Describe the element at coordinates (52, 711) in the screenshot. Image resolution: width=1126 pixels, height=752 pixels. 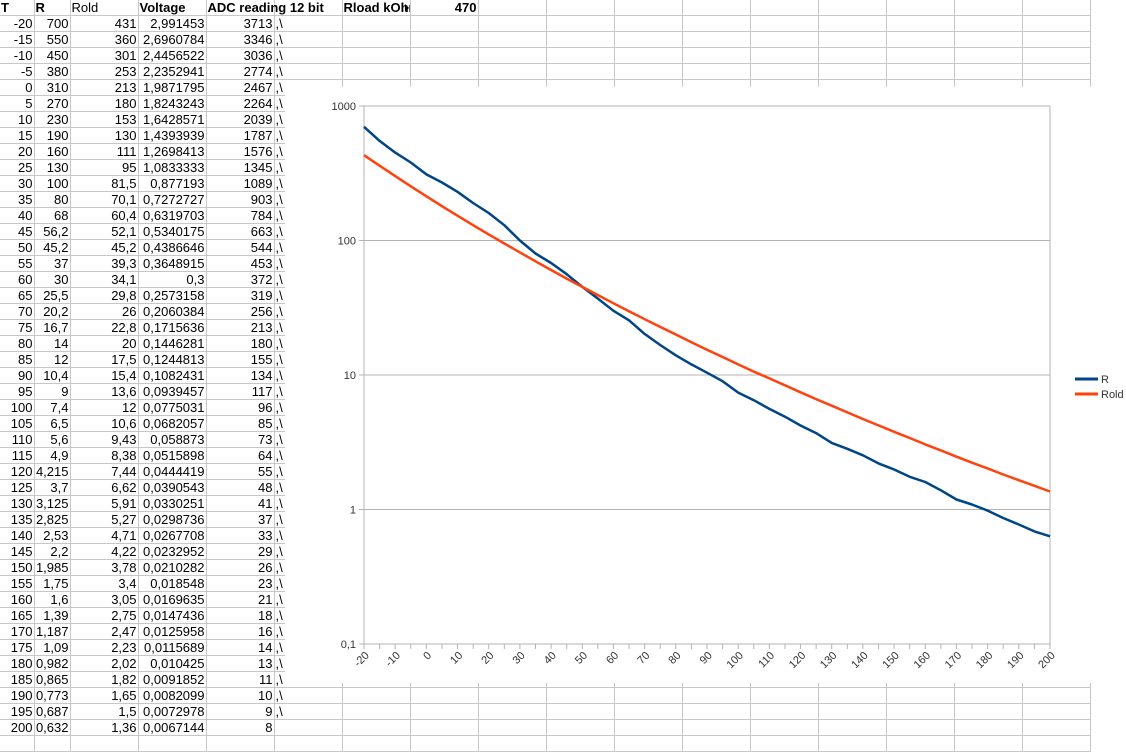
I see `data-cell: 0,687` at that location.